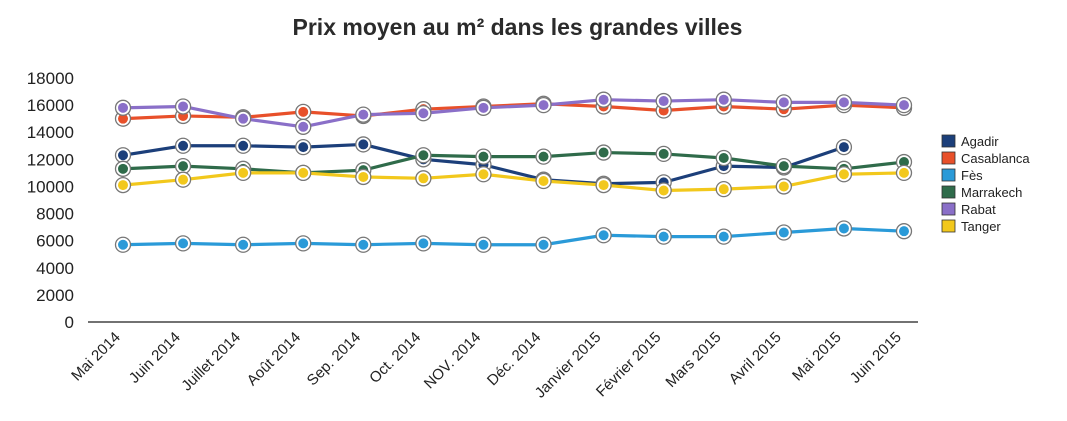 The image size is (1067, 421). Describe the element at coordinates (629, 365) in the screenshot. I see `x-tick-label: Février 2015` at that location.